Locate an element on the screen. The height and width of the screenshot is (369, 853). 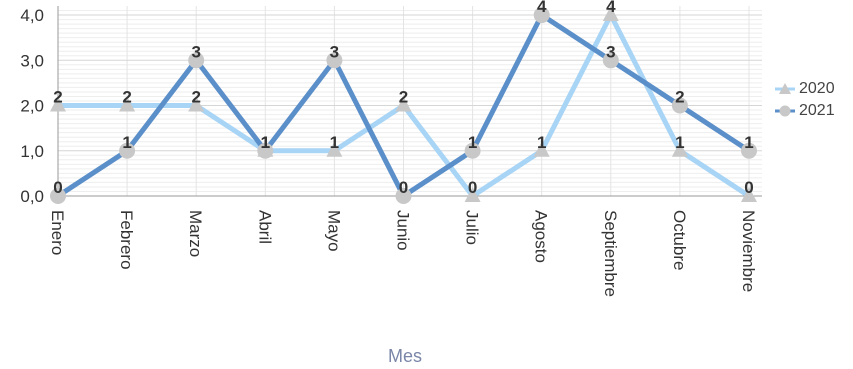
data-label-2020: 4 is located at coordinates (611, 8).